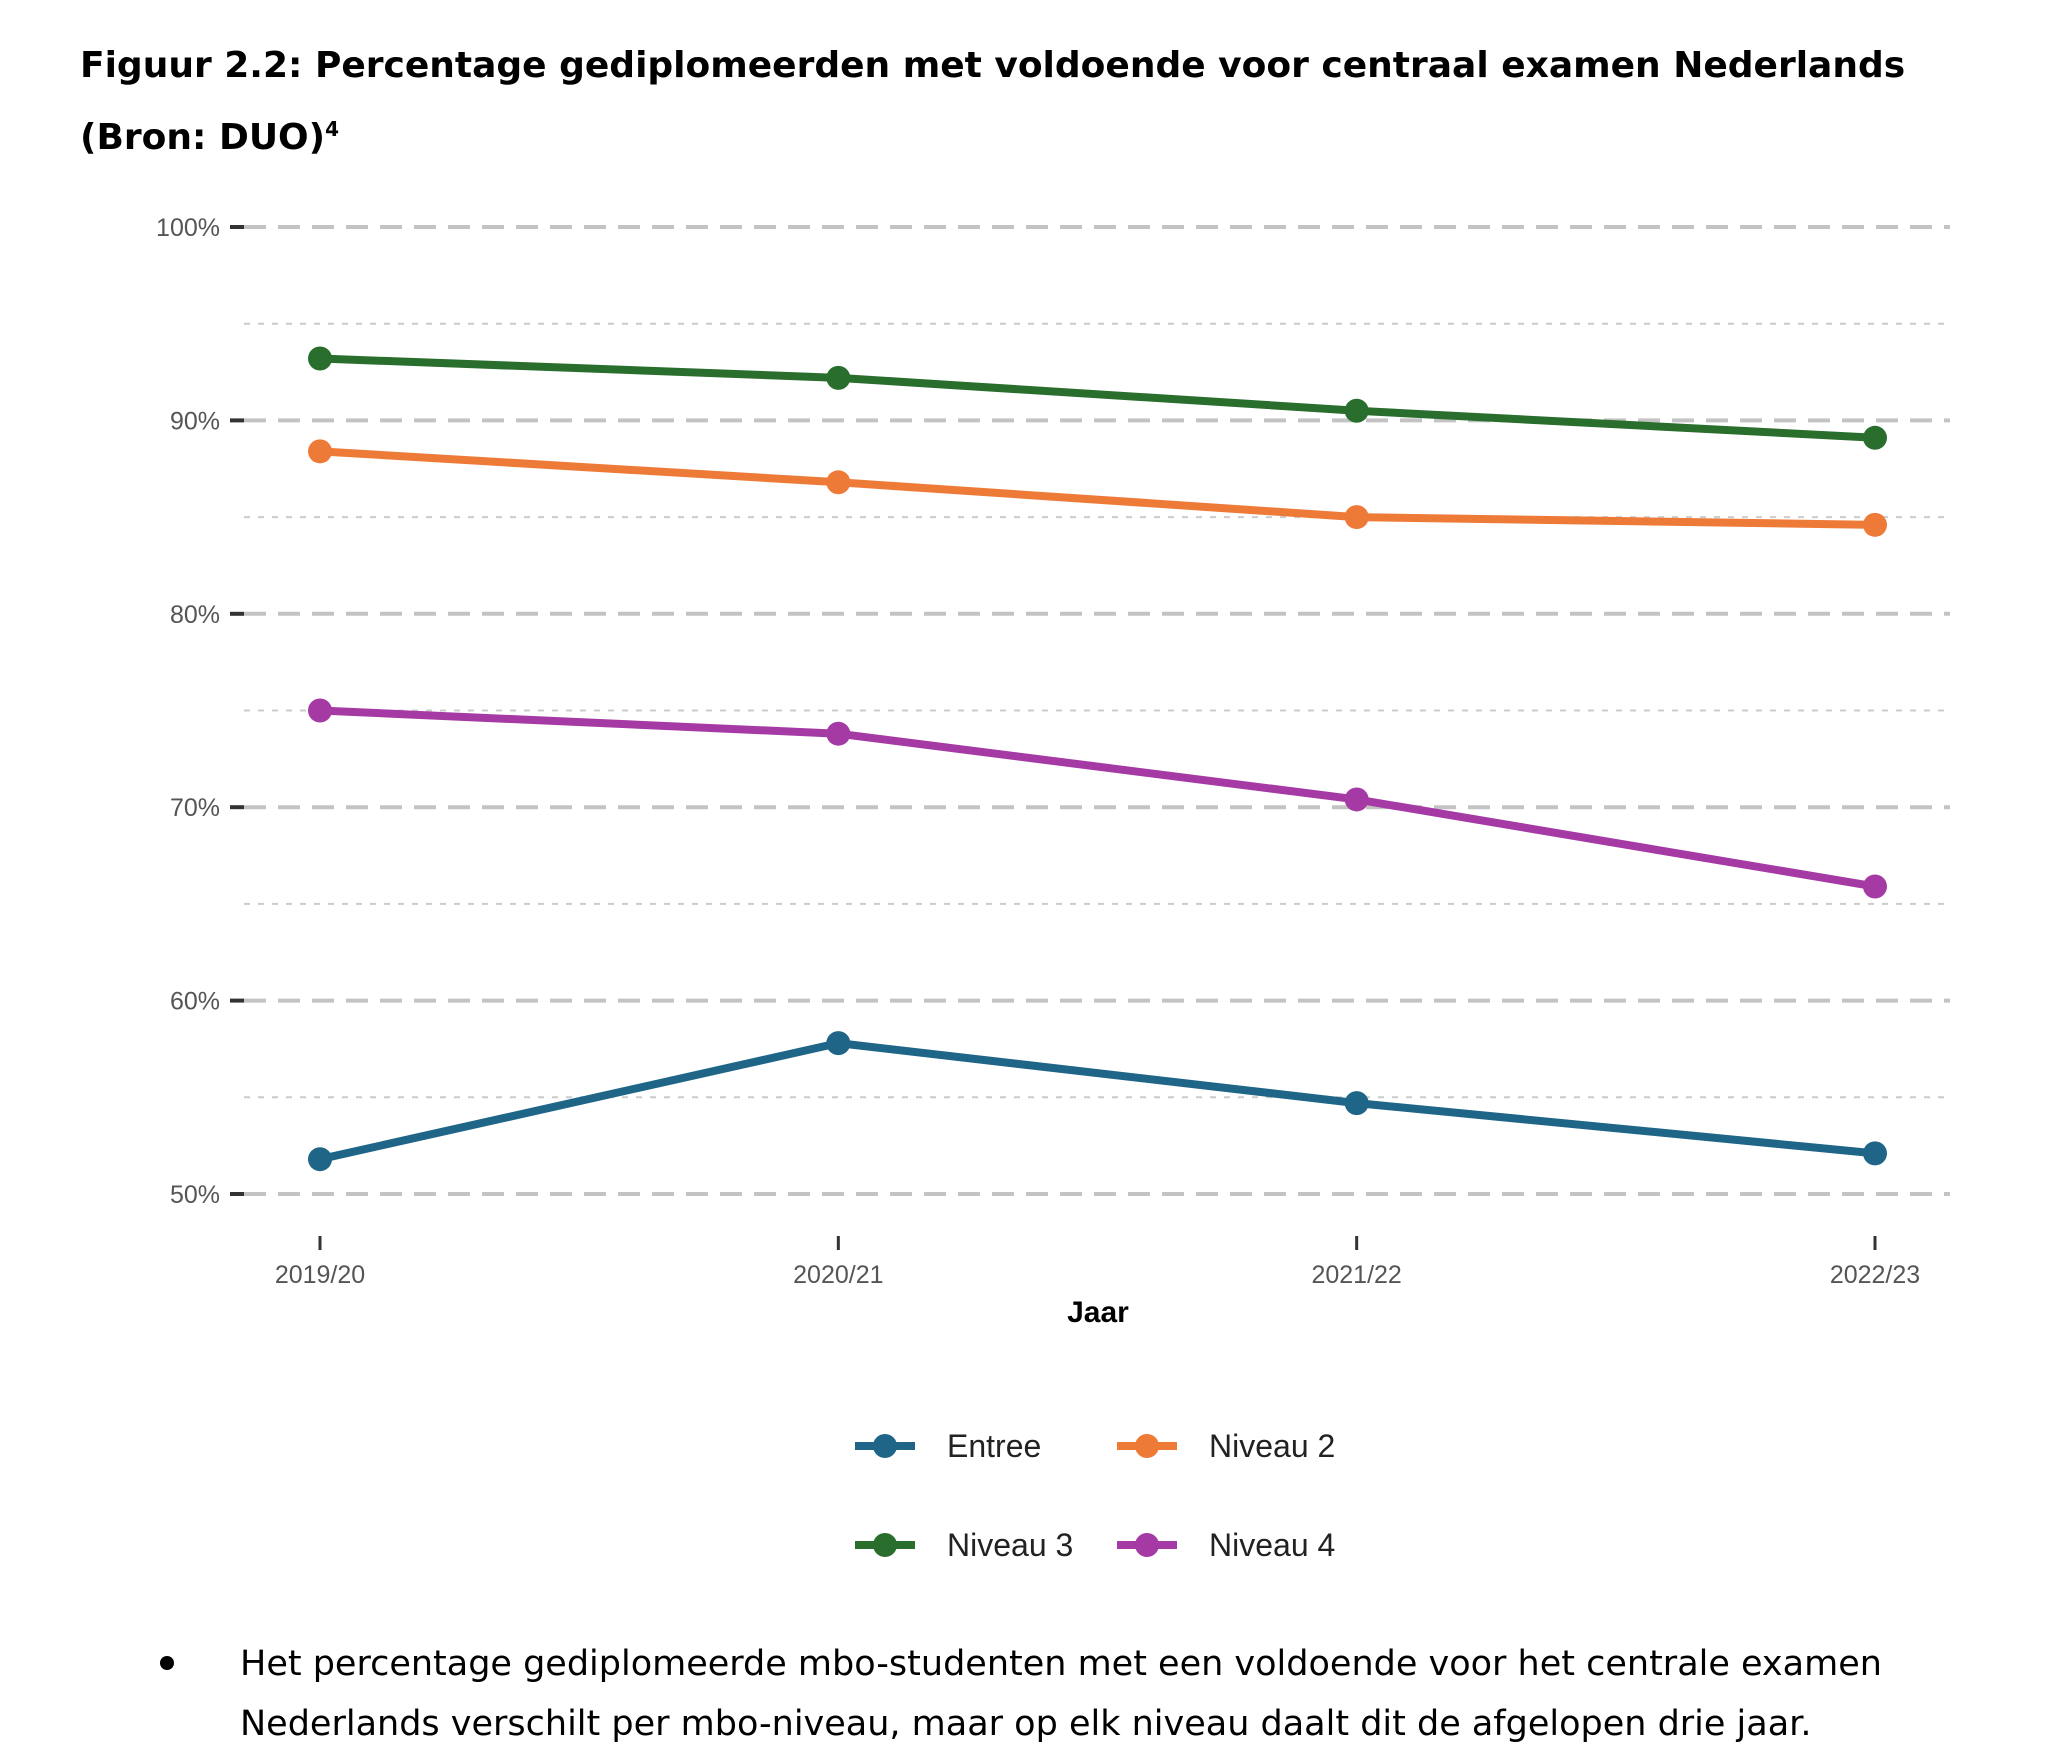 The image size is (2045, 1754). Describe the element at coordinates (1010, 1545) in the screenshot. I see `legend-label: Niveau 3` at that location.